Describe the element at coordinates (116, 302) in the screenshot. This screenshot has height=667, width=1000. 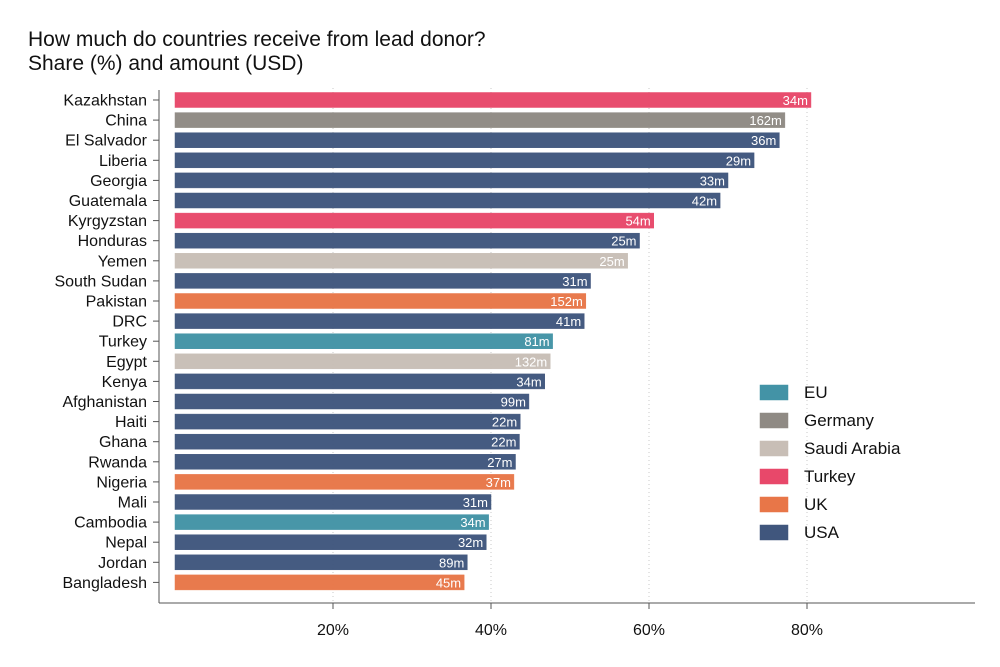
I see `category-label: Pakistan` at that location.